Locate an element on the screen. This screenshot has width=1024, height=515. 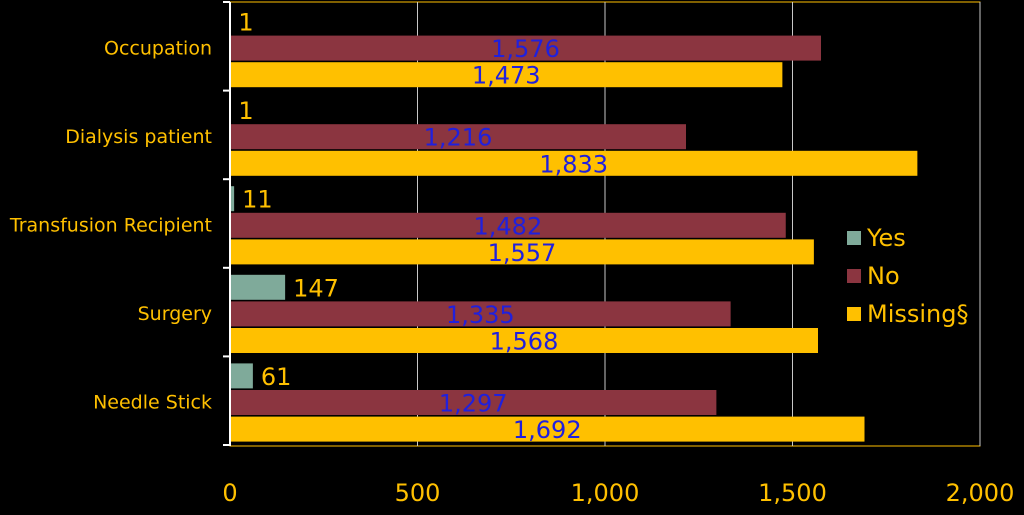
bar-missing--0 is located at coordinates (506, 75).